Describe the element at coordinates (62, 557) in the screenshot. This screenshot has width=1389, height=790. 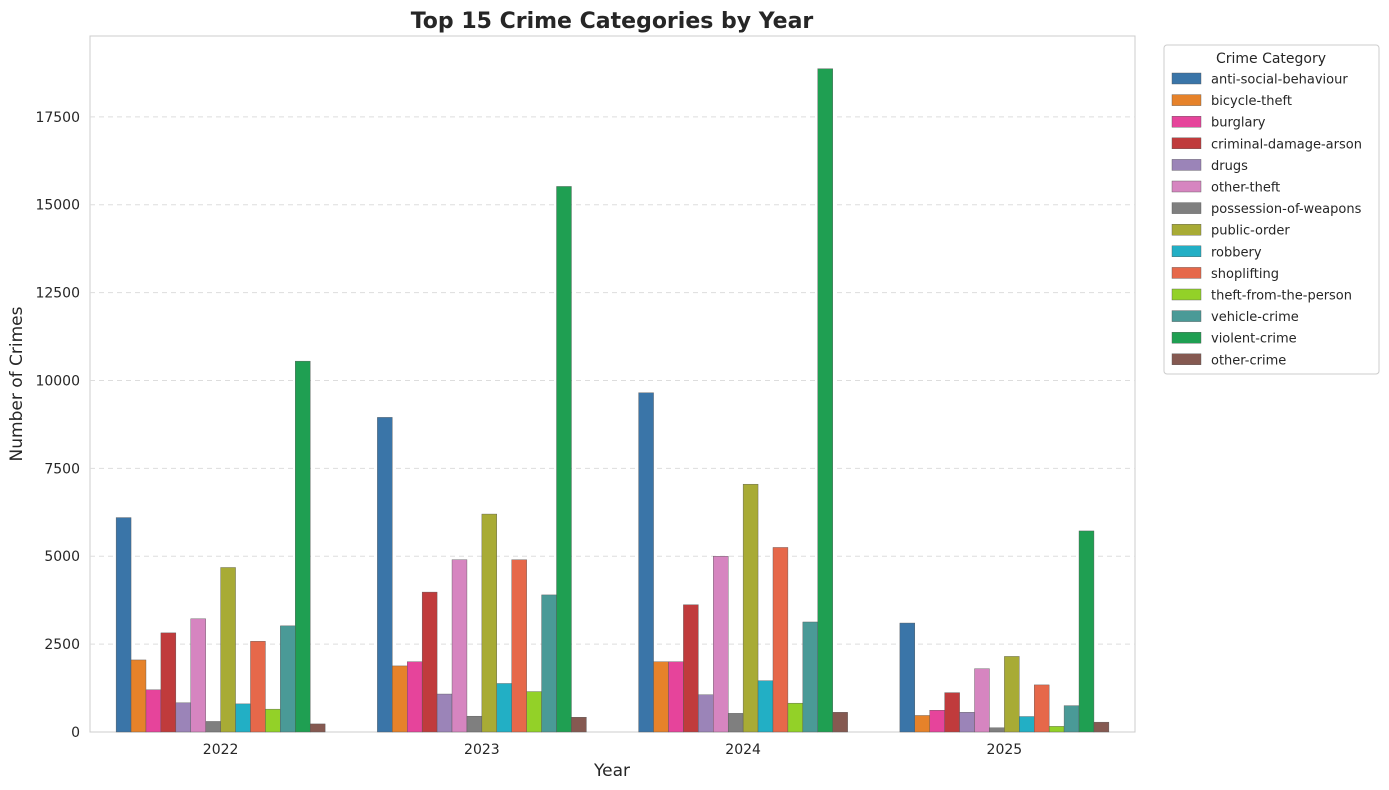
I see `y-tick-label: 5000` at that location.